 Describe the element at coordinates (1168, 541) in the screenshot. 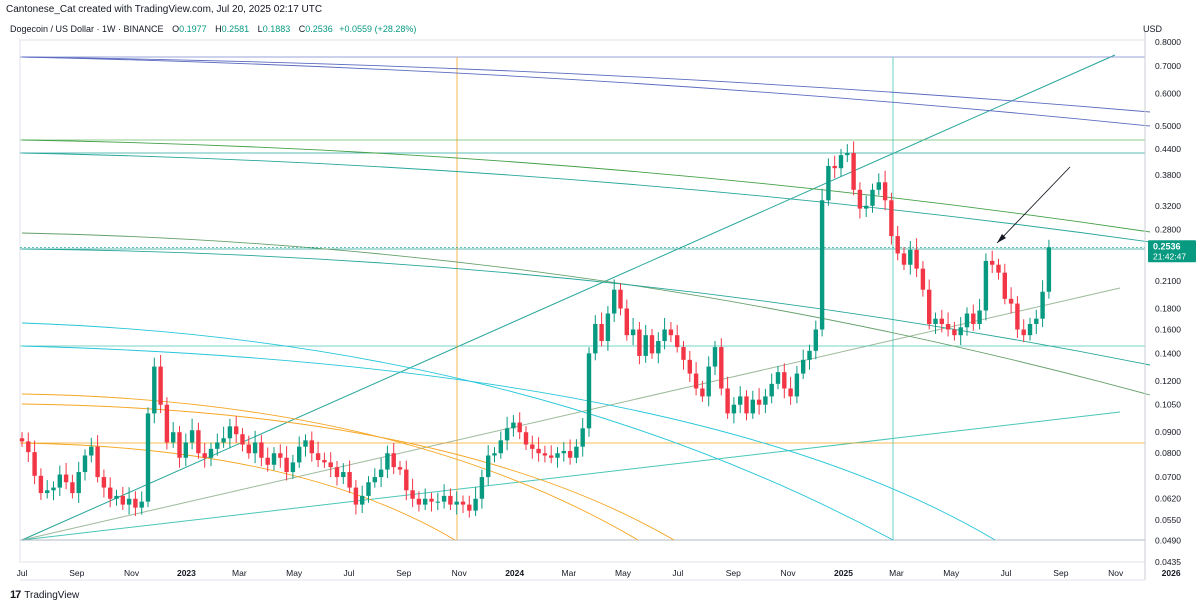

I see `price-tick-label: 0.0490` at that location.